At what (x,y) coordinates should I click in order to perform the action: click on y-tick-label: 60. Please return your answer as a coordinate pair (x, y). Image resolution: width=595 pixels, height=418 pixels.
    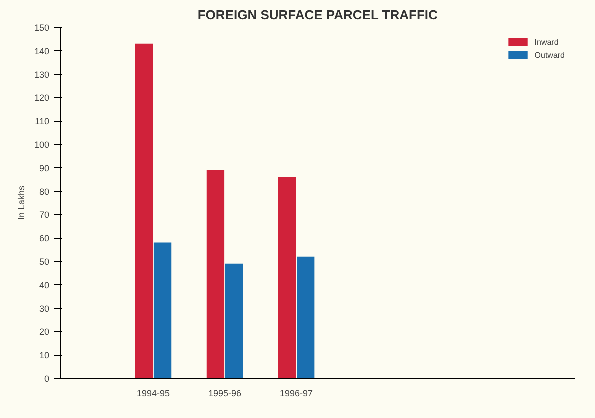
    Looking at the image, I should click on (44, 239).